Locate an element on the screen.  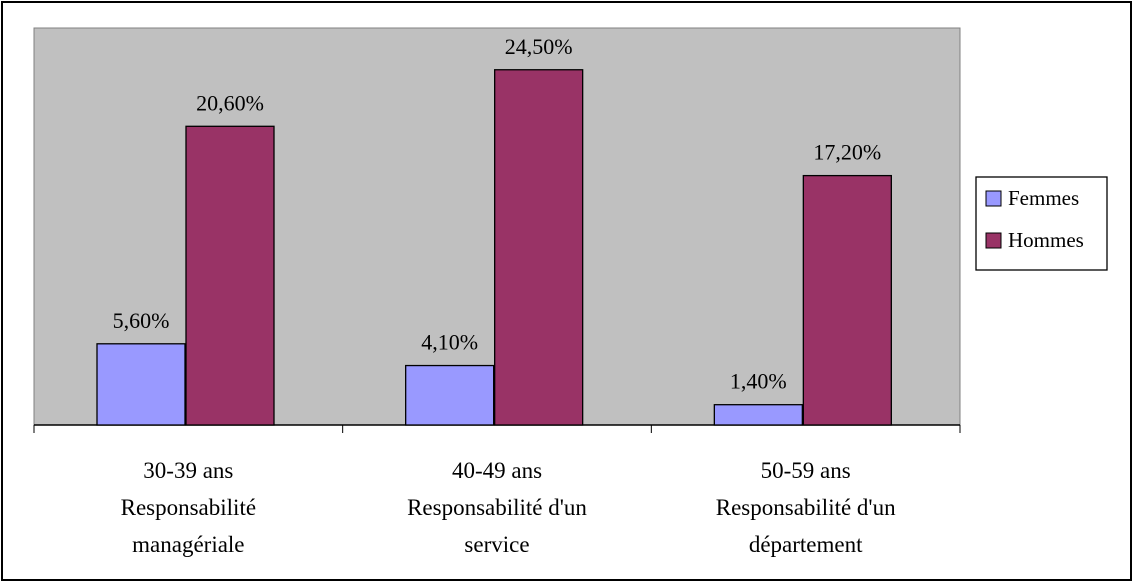
data-label: 17,20% is located at coordinates (847, 152).